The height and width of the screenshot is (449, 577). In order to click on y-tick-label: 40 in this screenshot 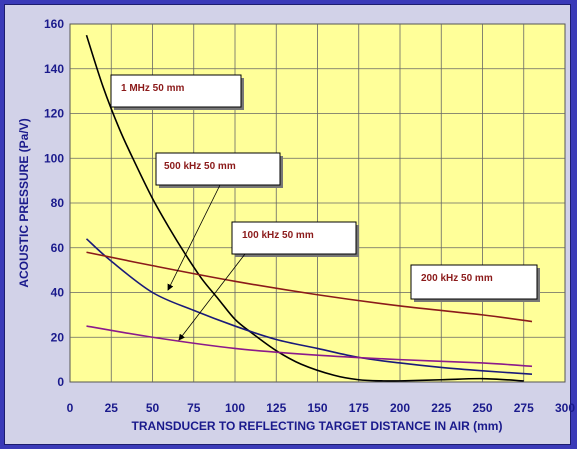, I will do `click(58, 293)`.